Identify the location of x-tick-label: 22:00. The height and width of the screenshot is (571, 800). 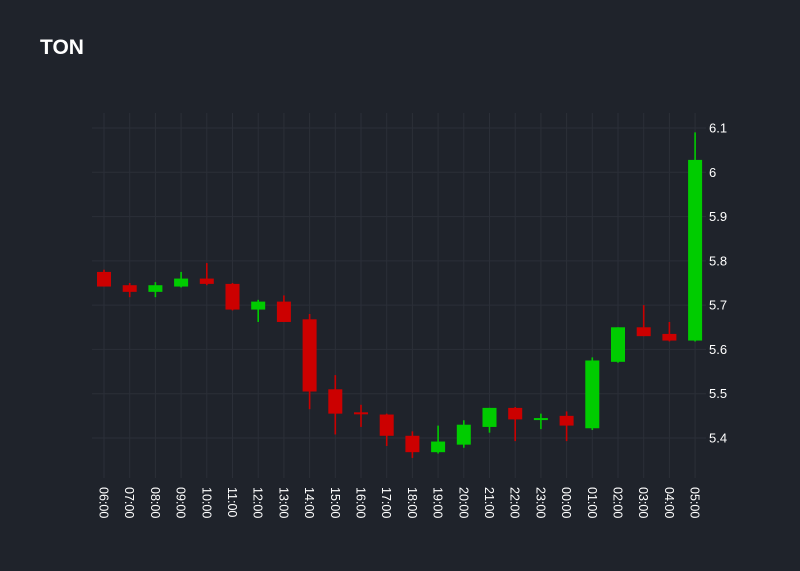
(515, 502).